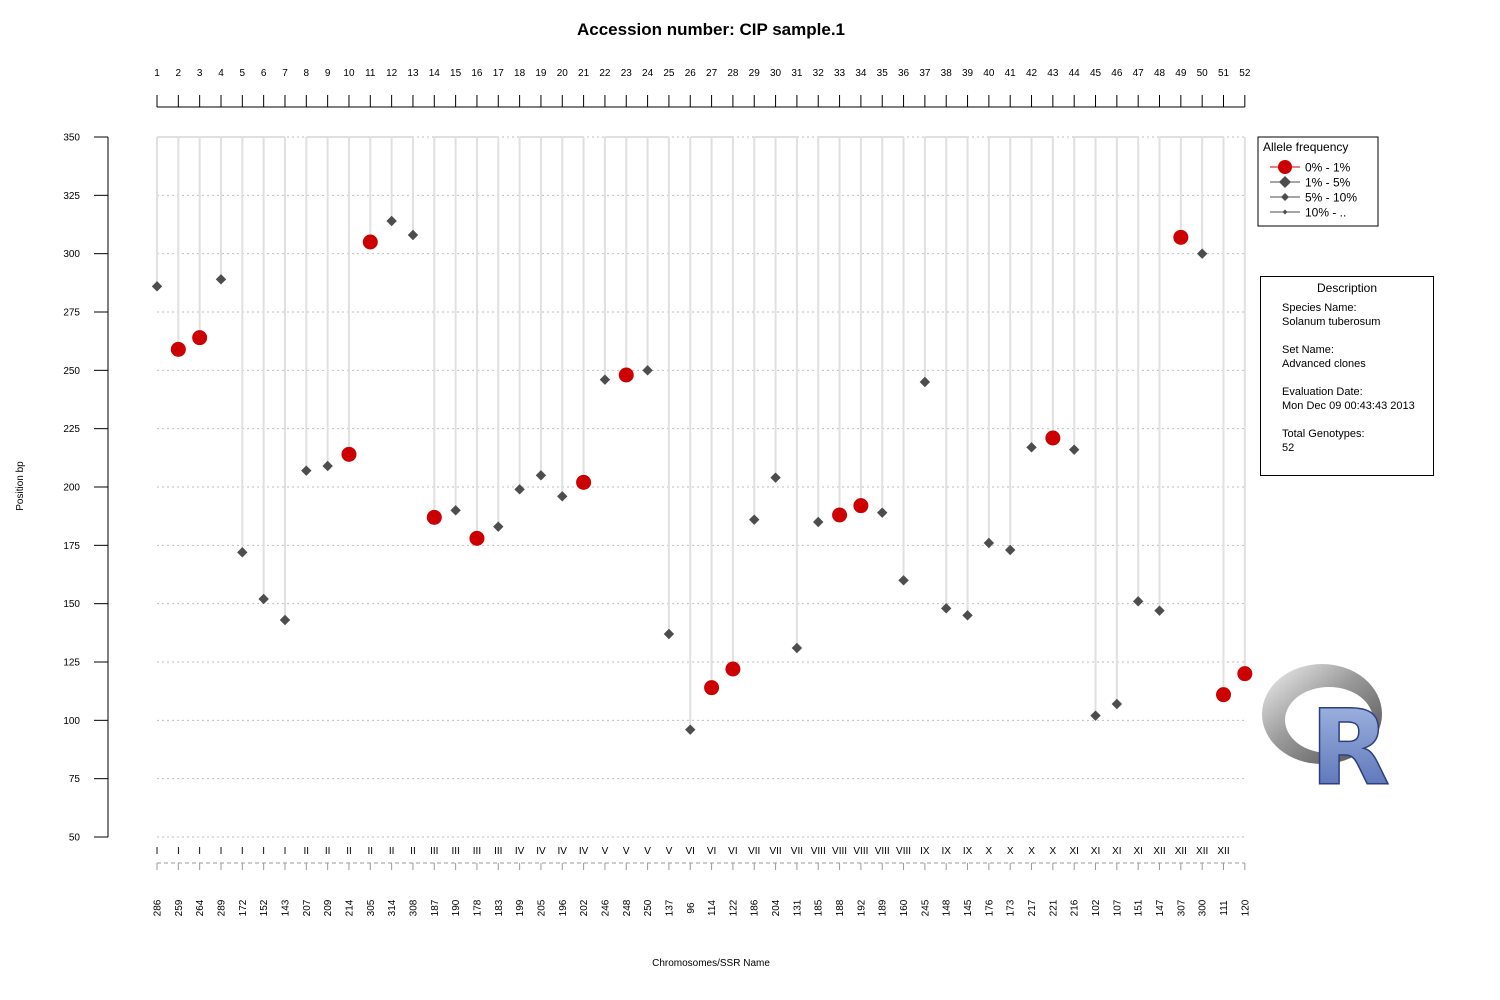 Image resolution: width=1500 pixels, height=1000 pixels. Describe the element at coordinates (947, 73) in the screenshot. I see `marker-number-label: 38` at that location.